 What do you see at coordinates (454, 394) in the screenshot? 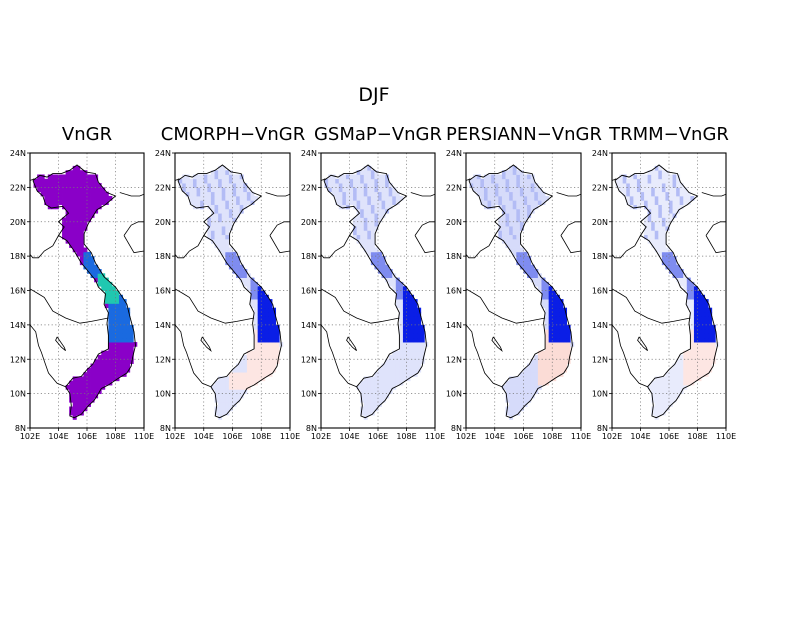
I see `lat-tick-label: 10N` at bounding box center [454, 394].